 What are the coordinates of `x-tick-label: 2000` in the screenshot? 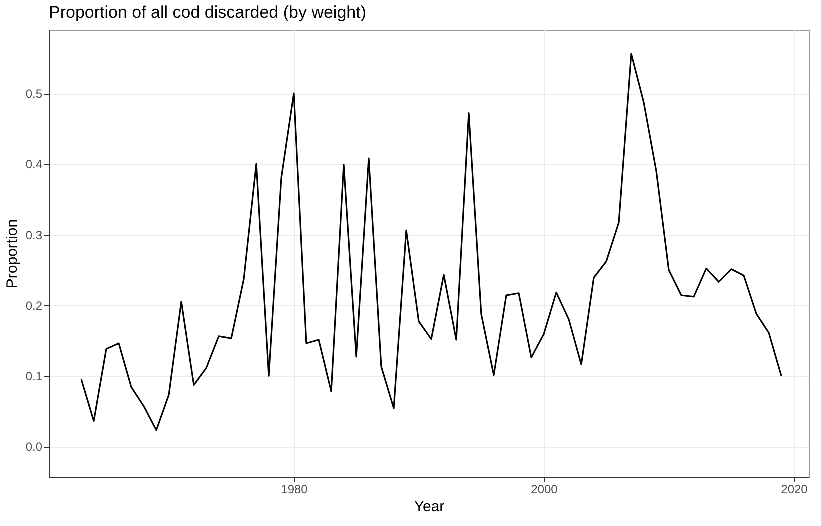 It's located at (544, 489).